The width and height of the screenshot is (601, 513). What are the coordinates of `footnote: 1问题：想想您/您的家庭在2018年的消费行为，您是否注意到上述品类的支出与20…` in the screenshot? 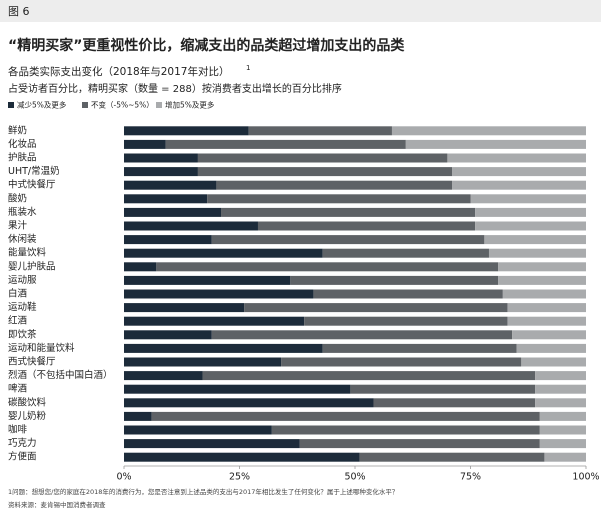 It's located at (203, 491).